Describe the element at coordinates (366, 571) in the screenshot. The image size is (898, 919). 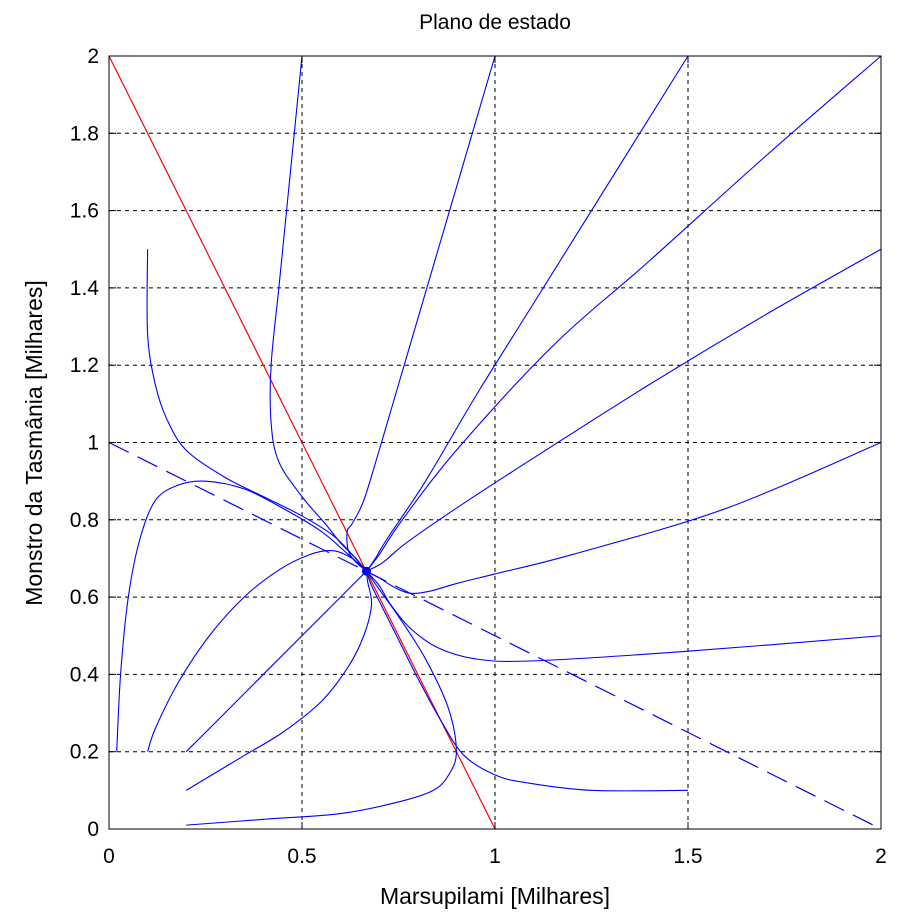
I see `equilibrium-point` at that location.